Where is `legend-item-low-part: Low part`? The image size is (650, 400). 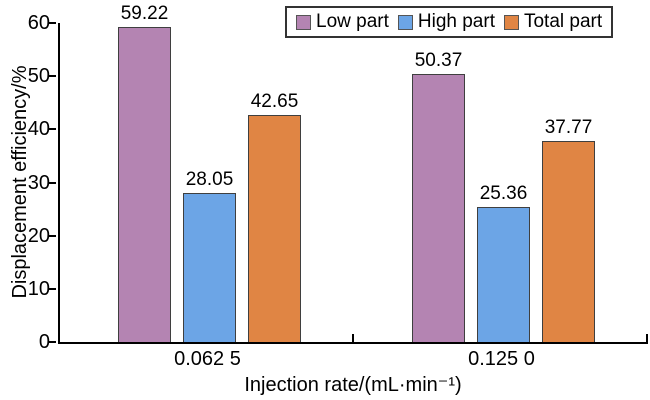
legend-item-low-part: Low part is located at coordinates (342, 22).